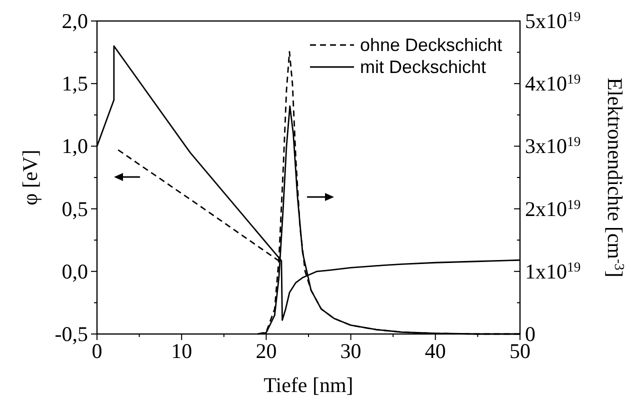 This screenshot has width=631, height=414. What do you see at coordinates (553, 208) in the screenshot?
I see `y2-tick-label: 2x10$^{19}$` at bounding box center [553, 208].